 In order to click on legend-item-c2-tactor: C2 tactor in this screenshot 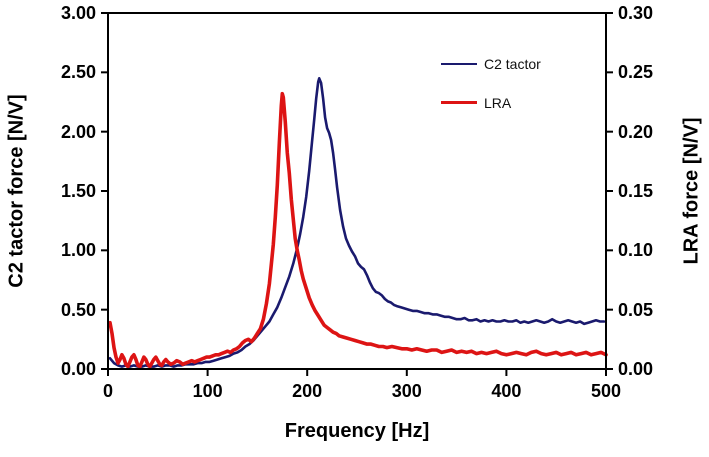, I will do `click(491, 63)`.